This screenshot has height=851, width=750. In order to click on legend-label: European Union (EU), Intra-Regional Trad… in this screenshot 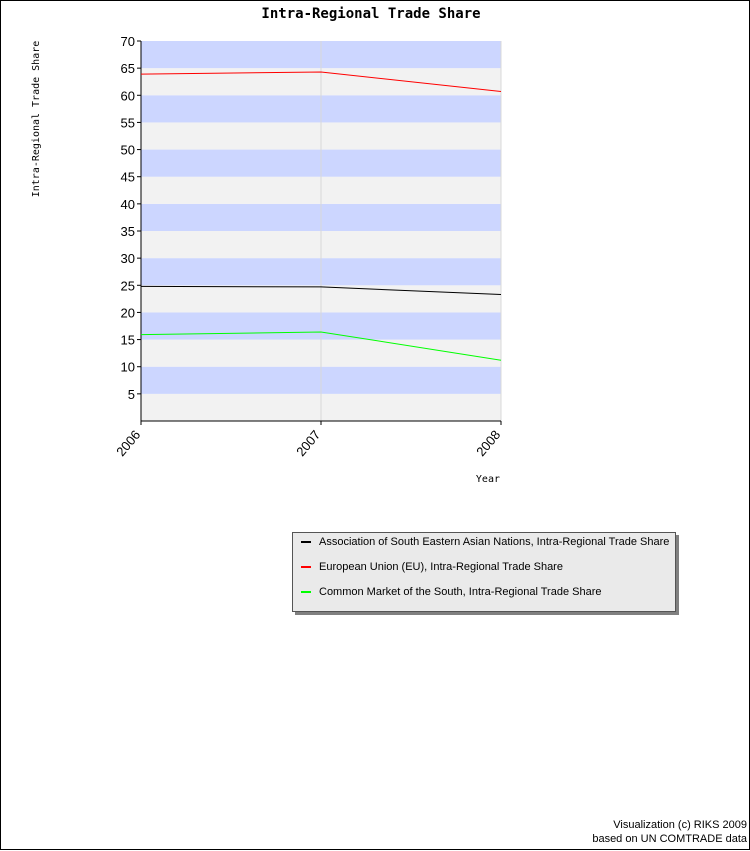, I will do `click(441, 567)`.